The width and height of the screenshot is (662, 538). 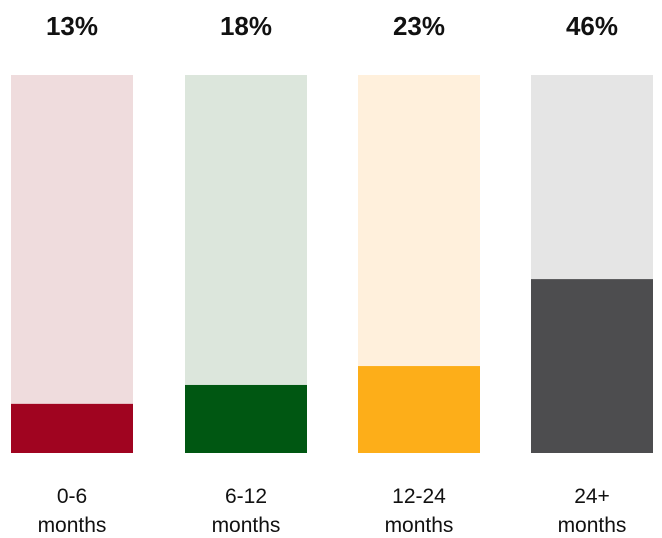 I want to click on data-label: 18%, so click(x=246, y=26).